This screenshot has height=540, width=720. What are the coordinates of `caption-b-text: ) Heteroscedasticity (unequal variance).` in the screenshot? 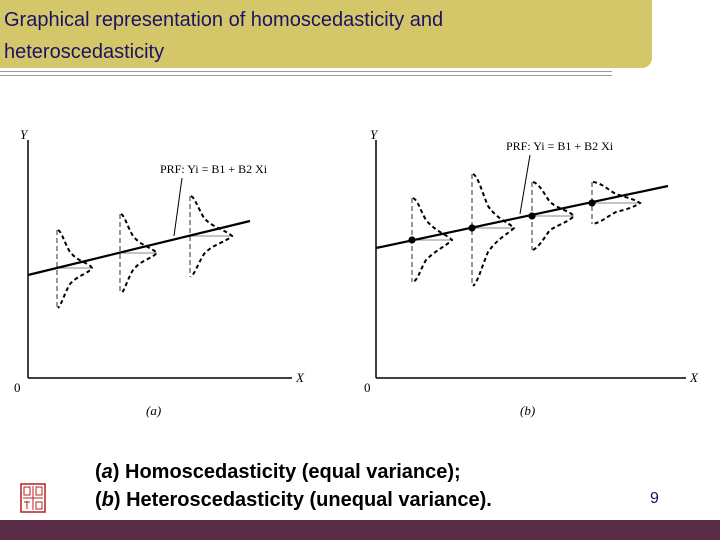 It's located at (302, 500).